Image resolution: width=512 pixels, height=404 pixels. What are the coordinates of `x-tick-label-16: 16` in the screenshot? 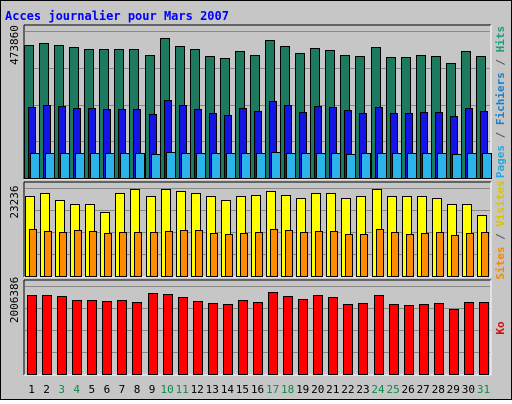 It's located at (257, 389).